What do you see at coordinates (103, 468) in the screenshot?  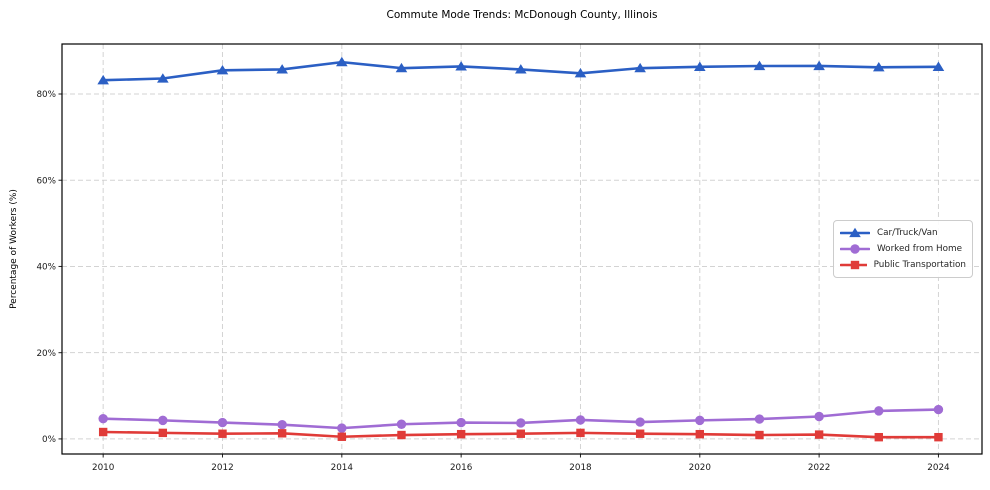 I see `x-tick-label: 2010` at bounding box center [103, 468].